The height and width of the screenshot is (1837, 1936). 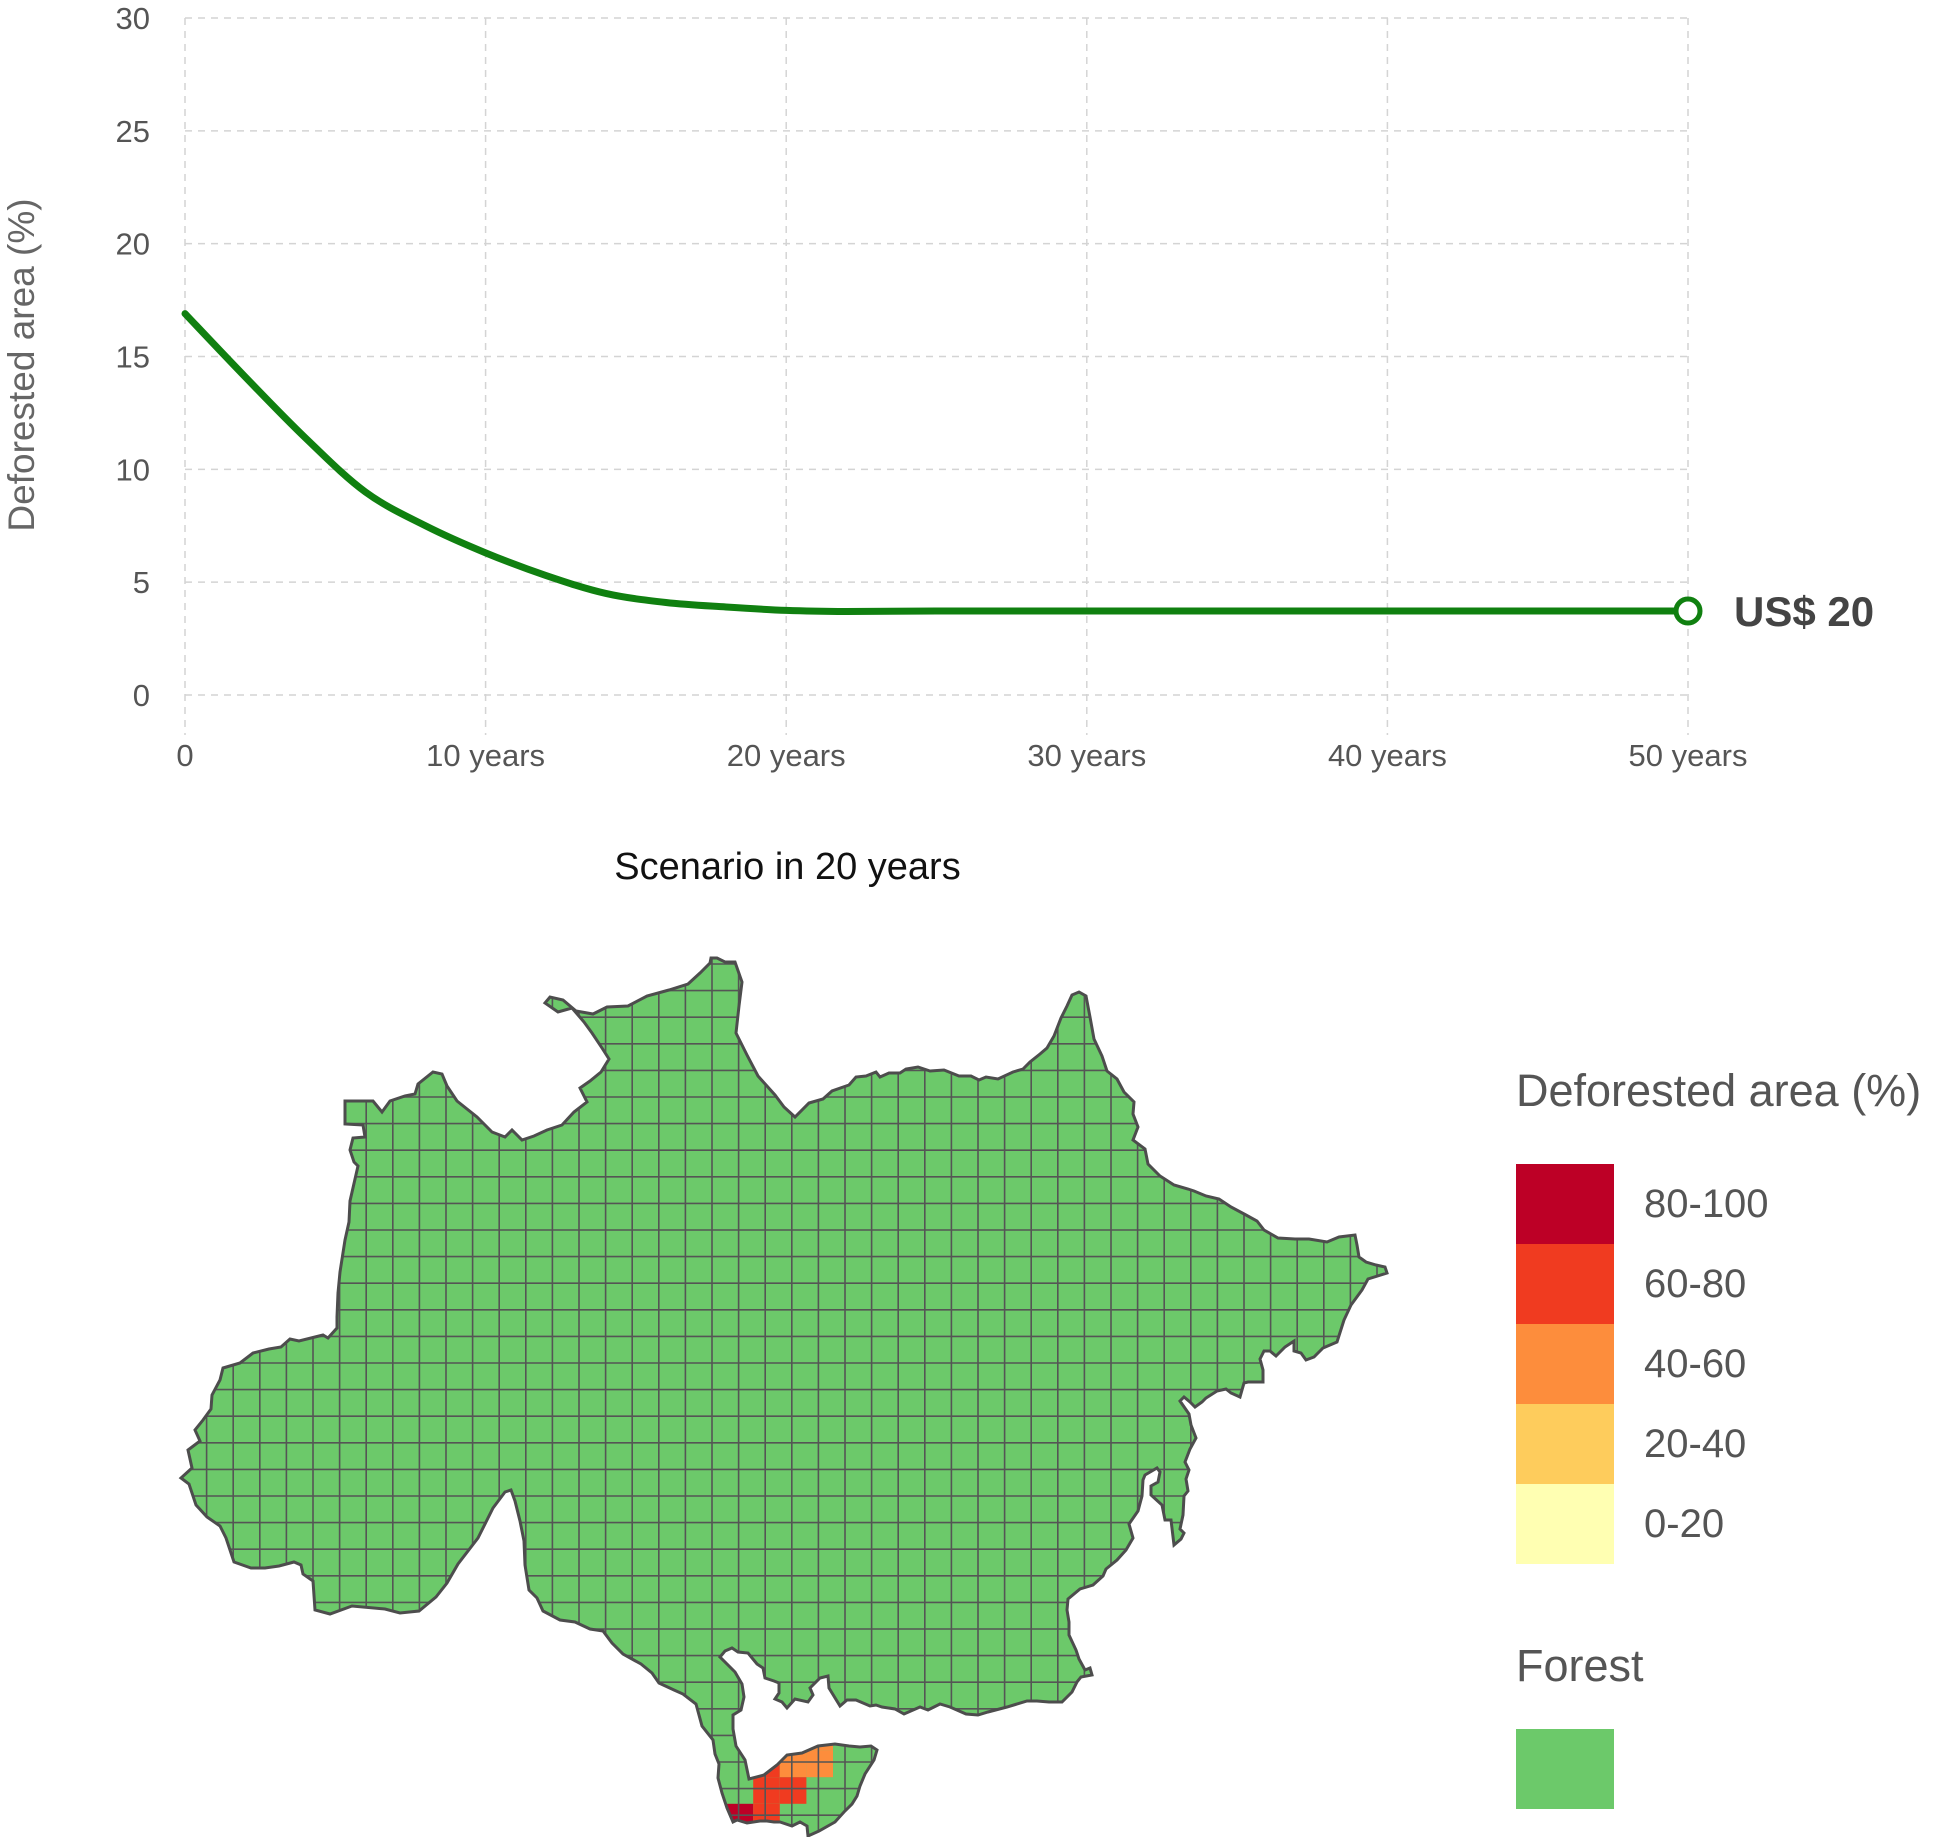 I want to click on forest-legend-title: Forest, so click(x=1580, y=1665).